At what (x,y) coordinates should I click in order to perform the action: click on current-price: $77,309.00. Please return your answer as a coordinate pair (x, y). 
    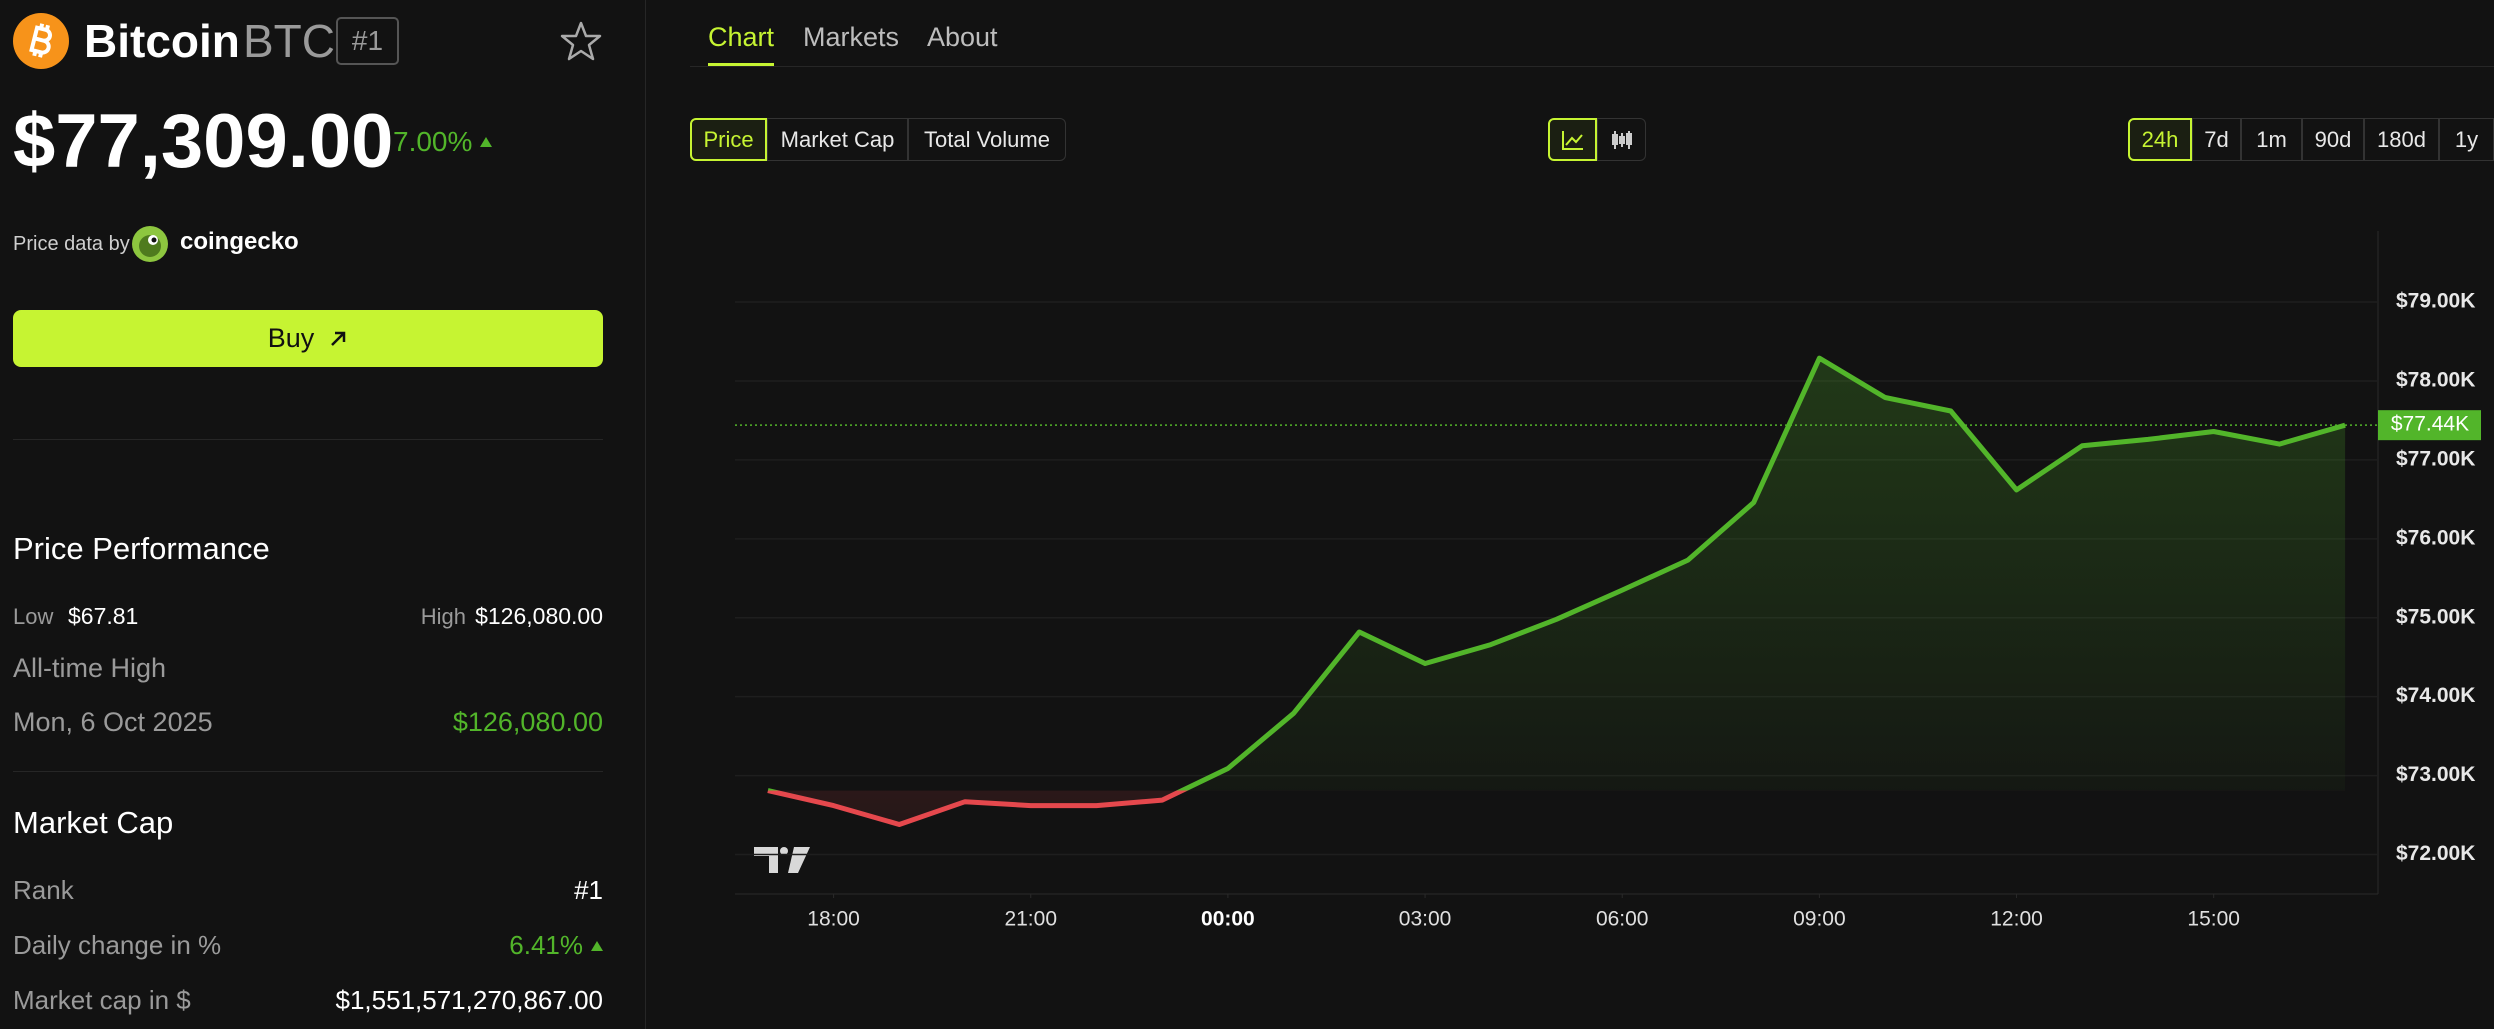
    Looking at the image, I should click on (203, 141).